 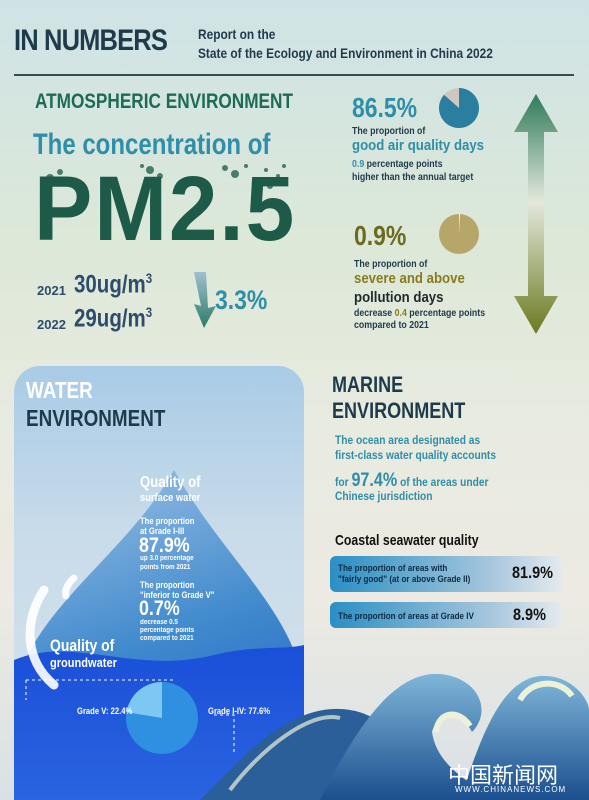 I want to click on water-title-line2: ENVIRONMENT, so click(x=96, y=418).